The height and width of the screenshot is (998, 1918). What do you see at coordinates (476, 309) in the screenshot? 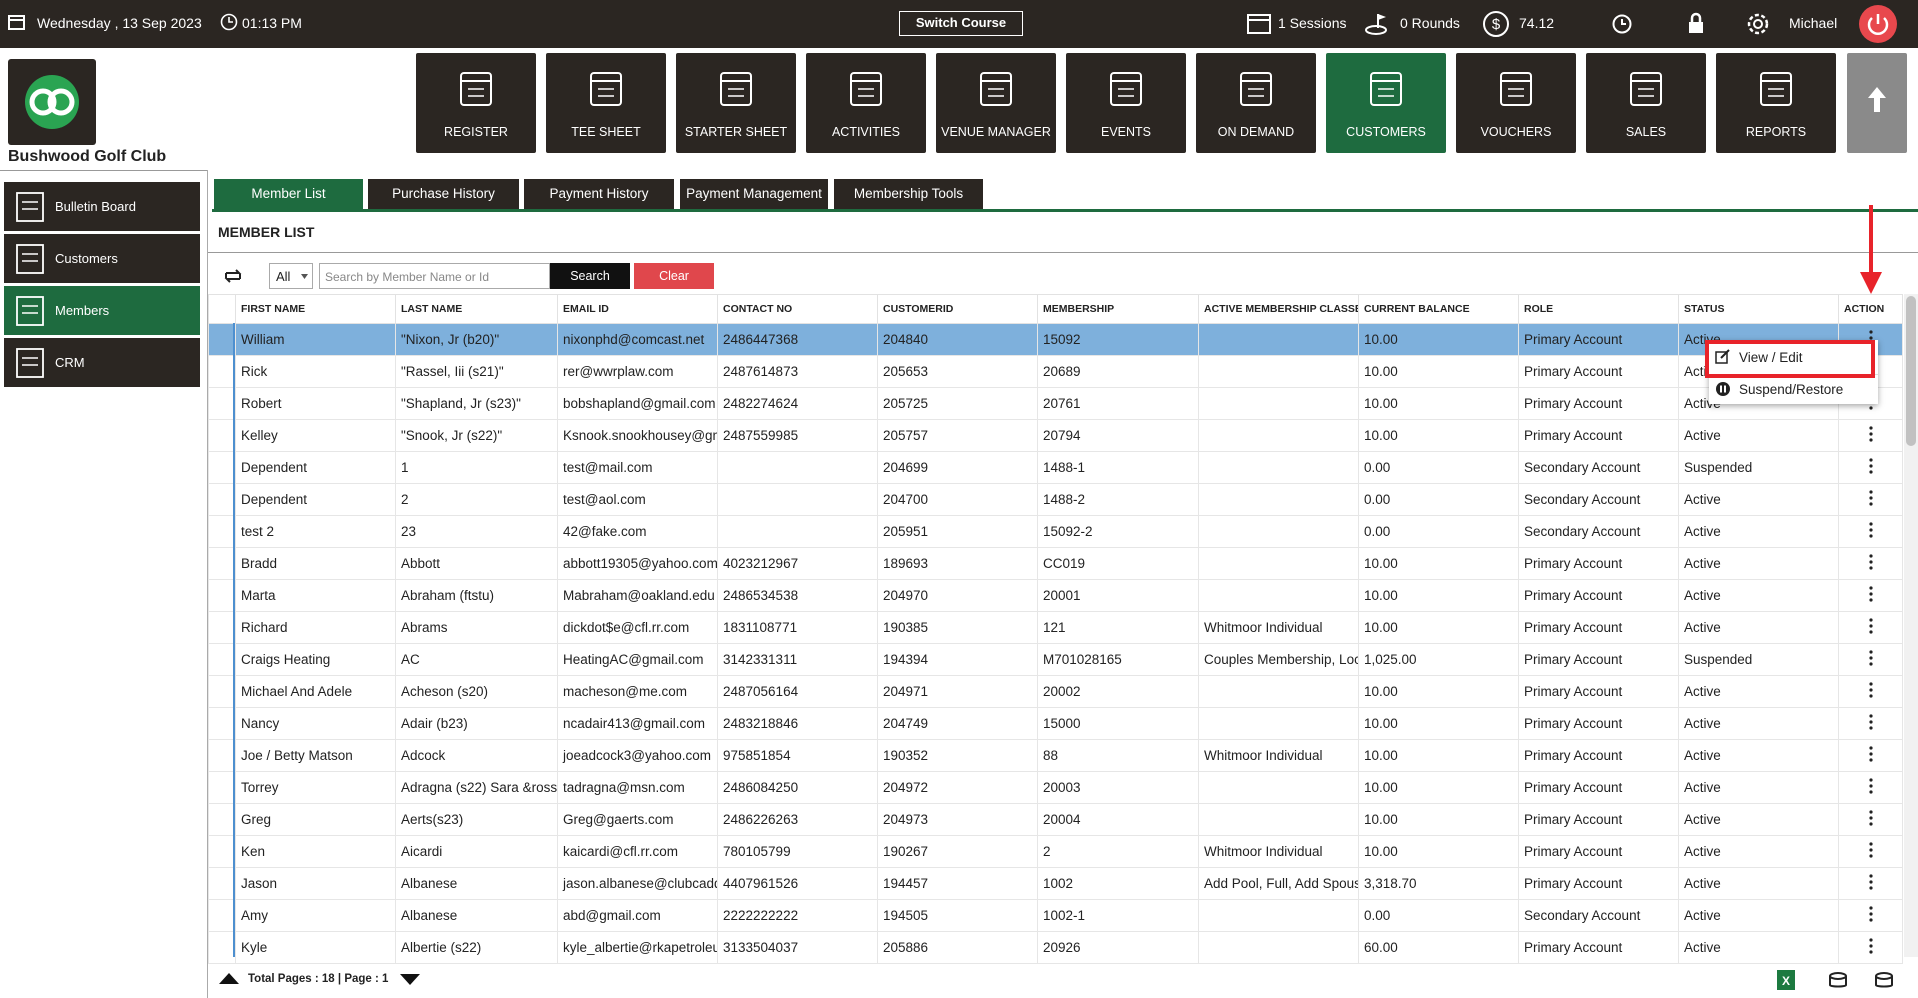
I see `column-header: LAST NAME` at bounding box center [476, 309].